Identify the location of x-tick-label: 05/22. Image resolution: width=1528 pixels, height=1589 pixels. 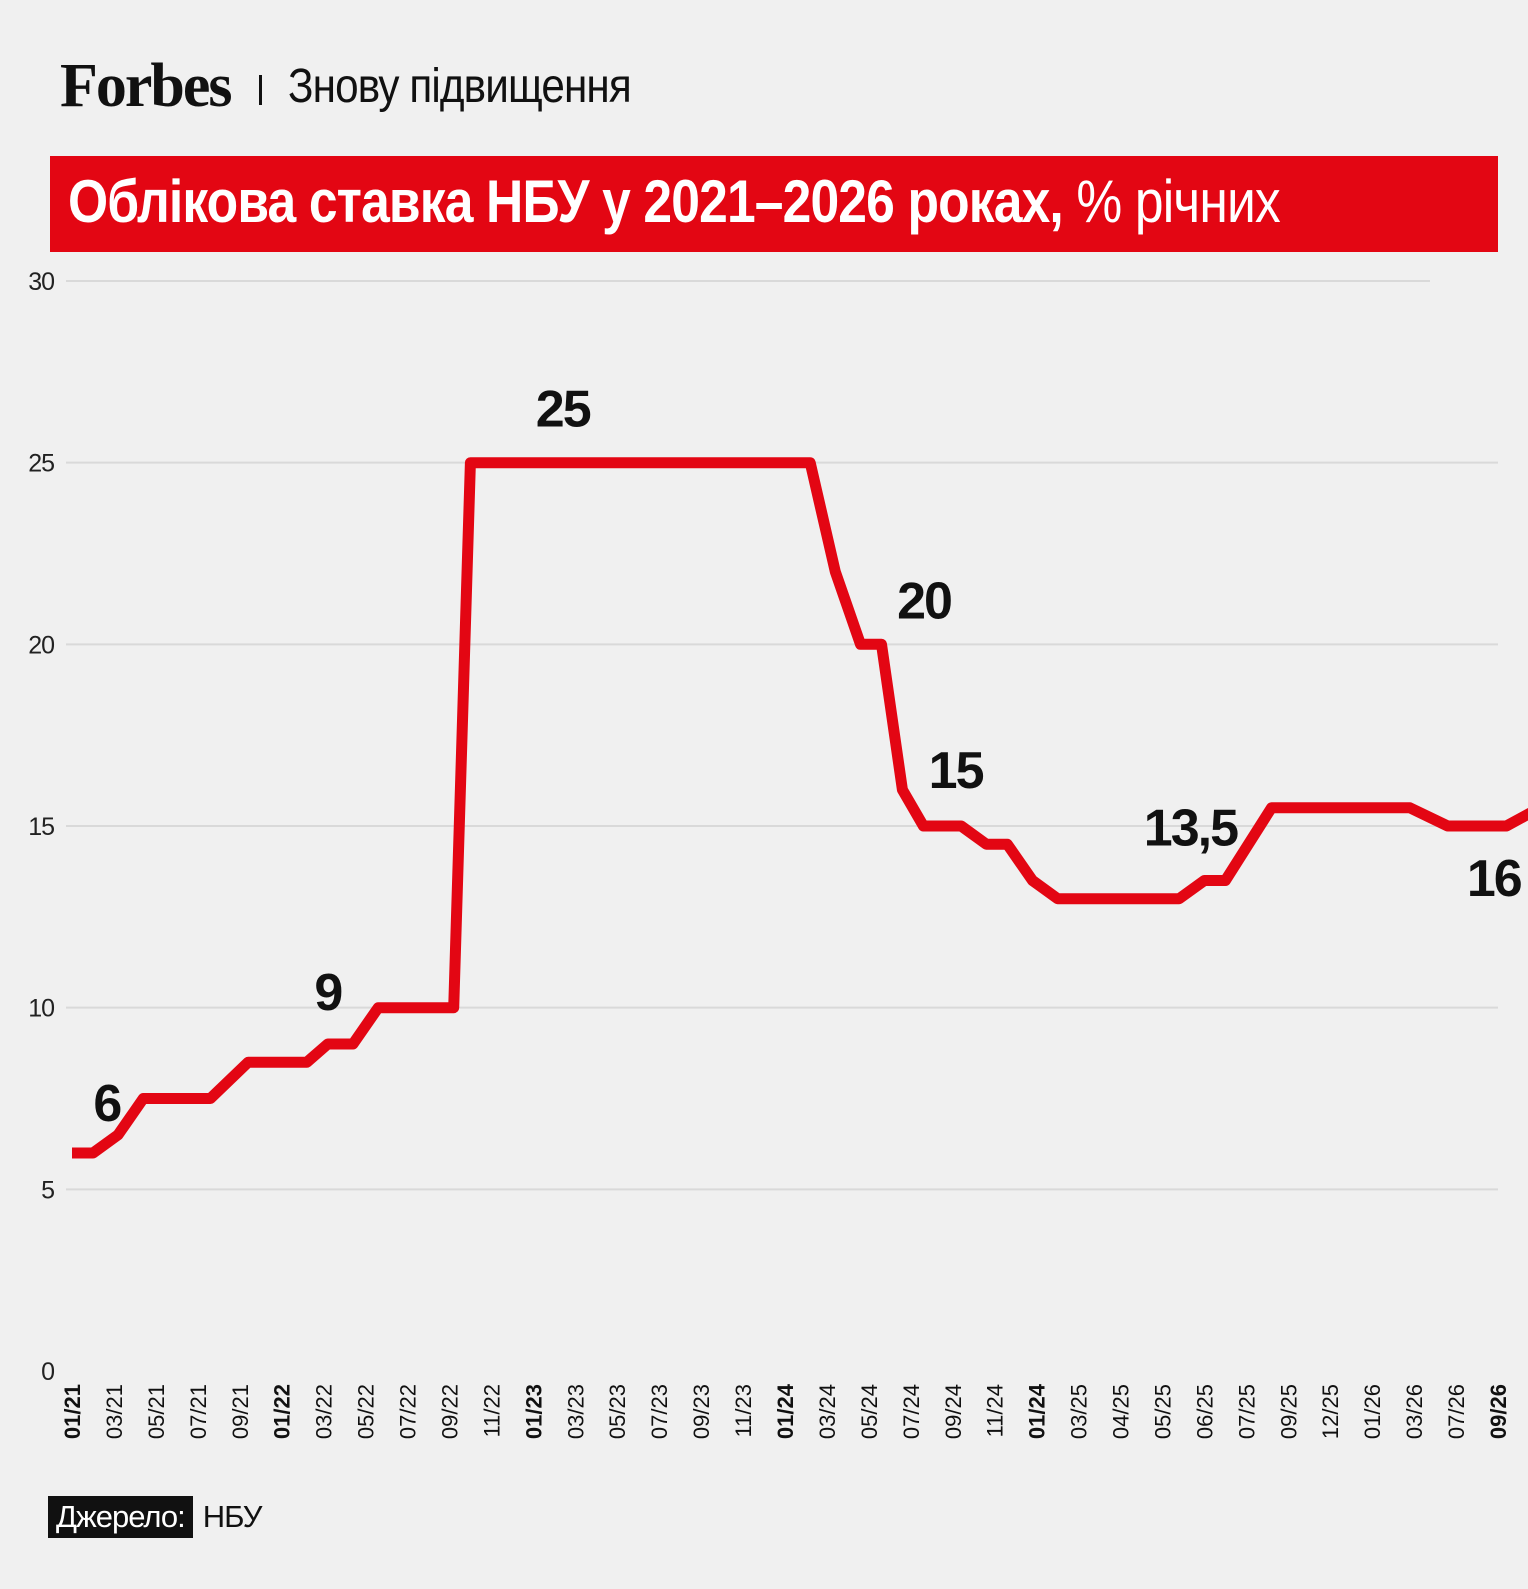
(366, 1411).